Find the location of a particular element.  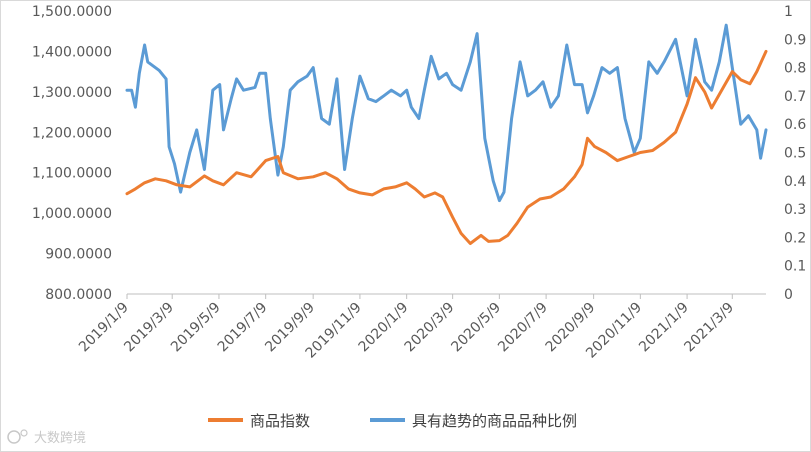

watermark-text: 大数跨境 is located at coordinates (60, 438).